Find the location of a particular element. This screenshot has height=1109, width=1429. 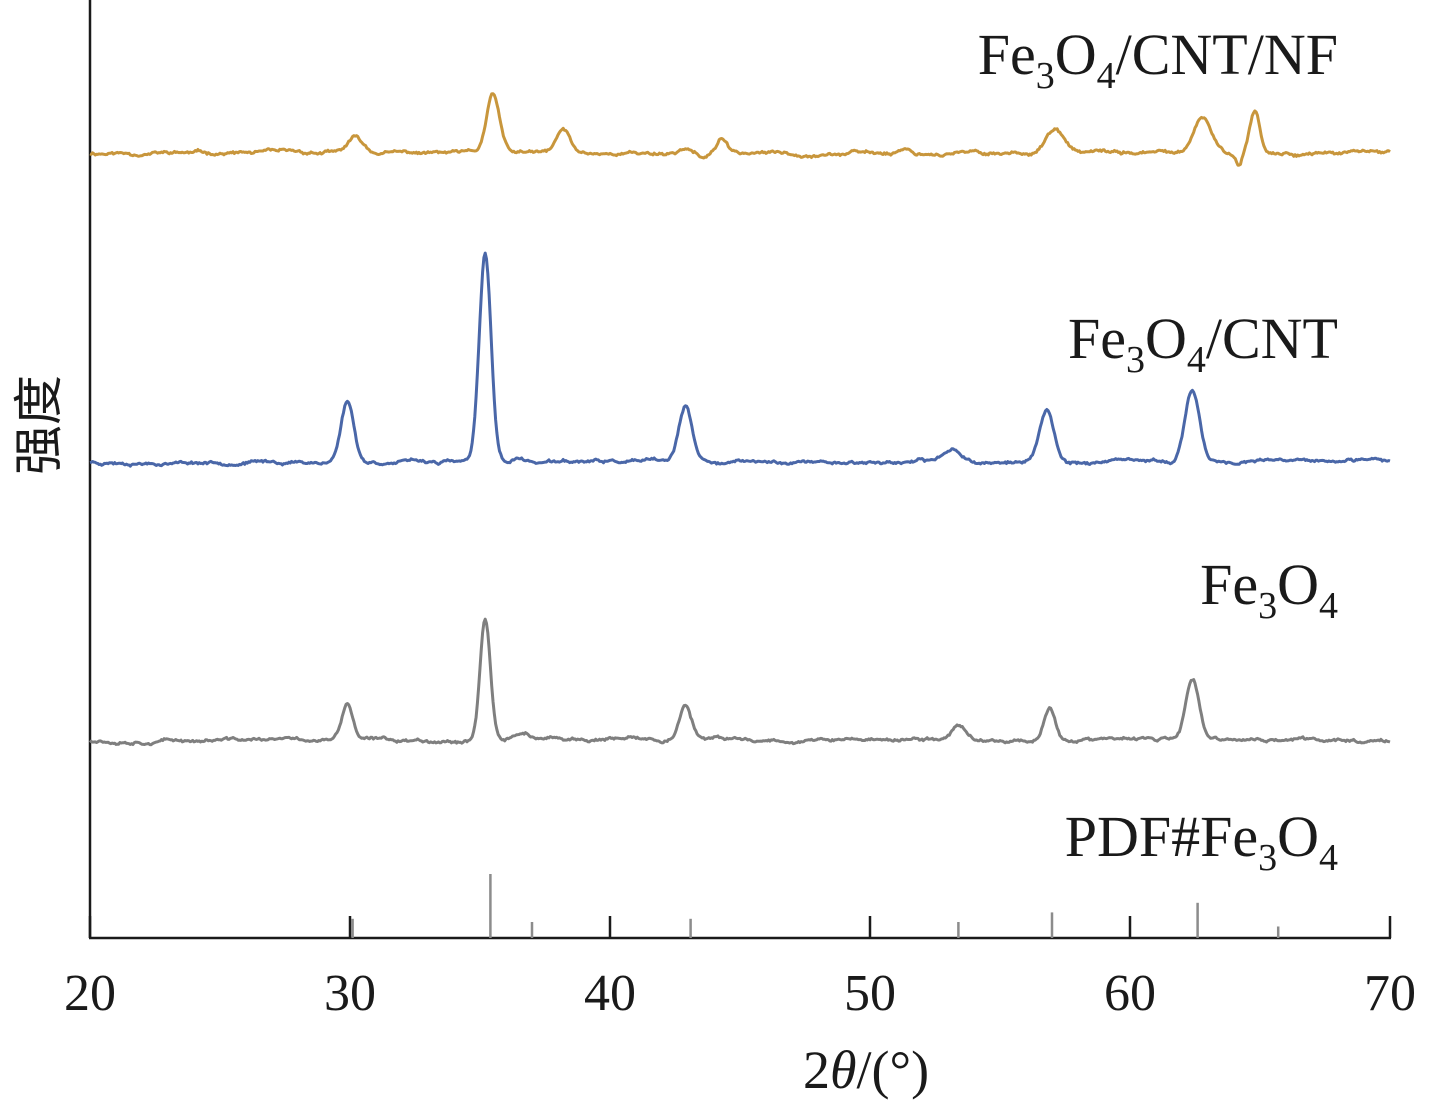

x-tick-label-60: 60 is located at coordinates (1130, 993).